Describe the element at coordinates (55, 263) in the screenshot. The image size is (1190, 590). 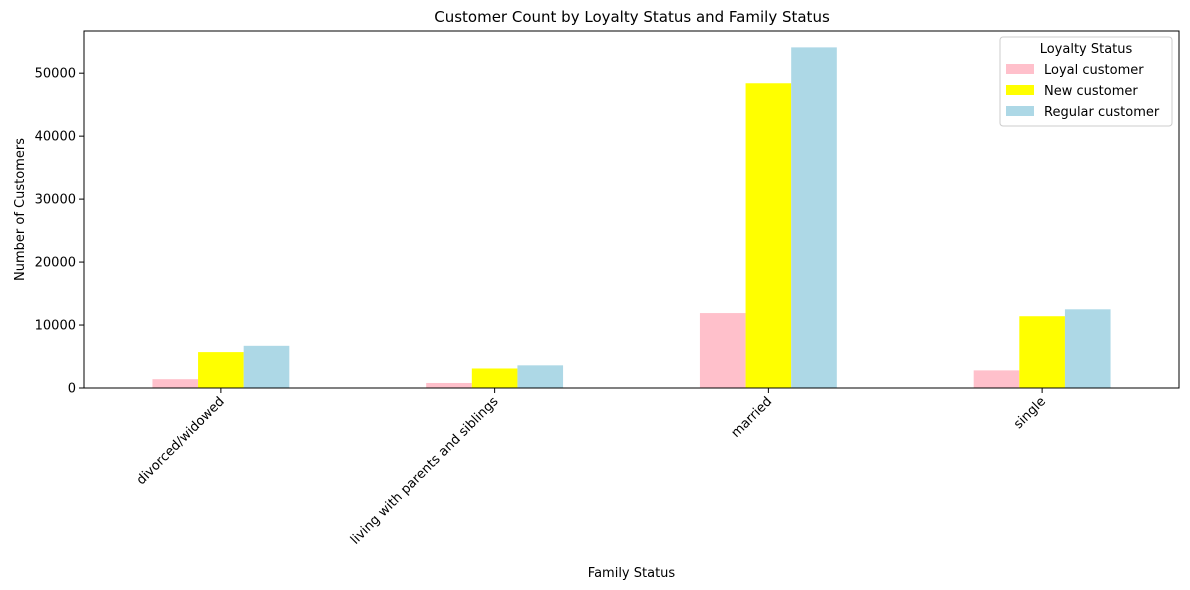
I see `y-tick-label: 20000` at that location.